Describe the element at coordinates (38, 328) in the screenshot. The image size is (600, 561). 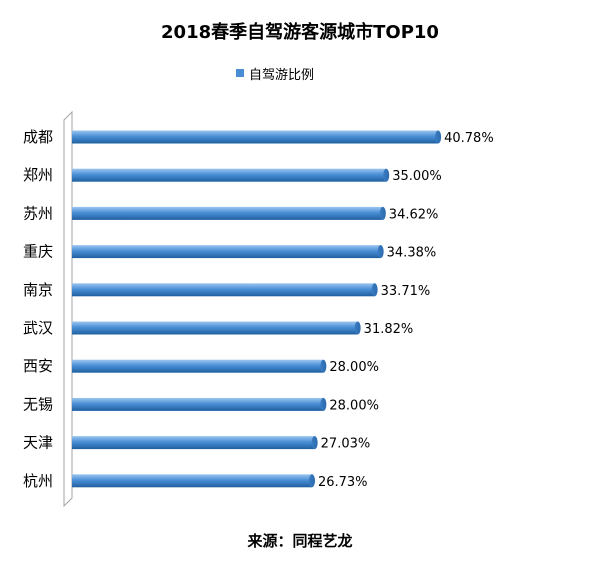
I see `category-label: 武汉` at that location.